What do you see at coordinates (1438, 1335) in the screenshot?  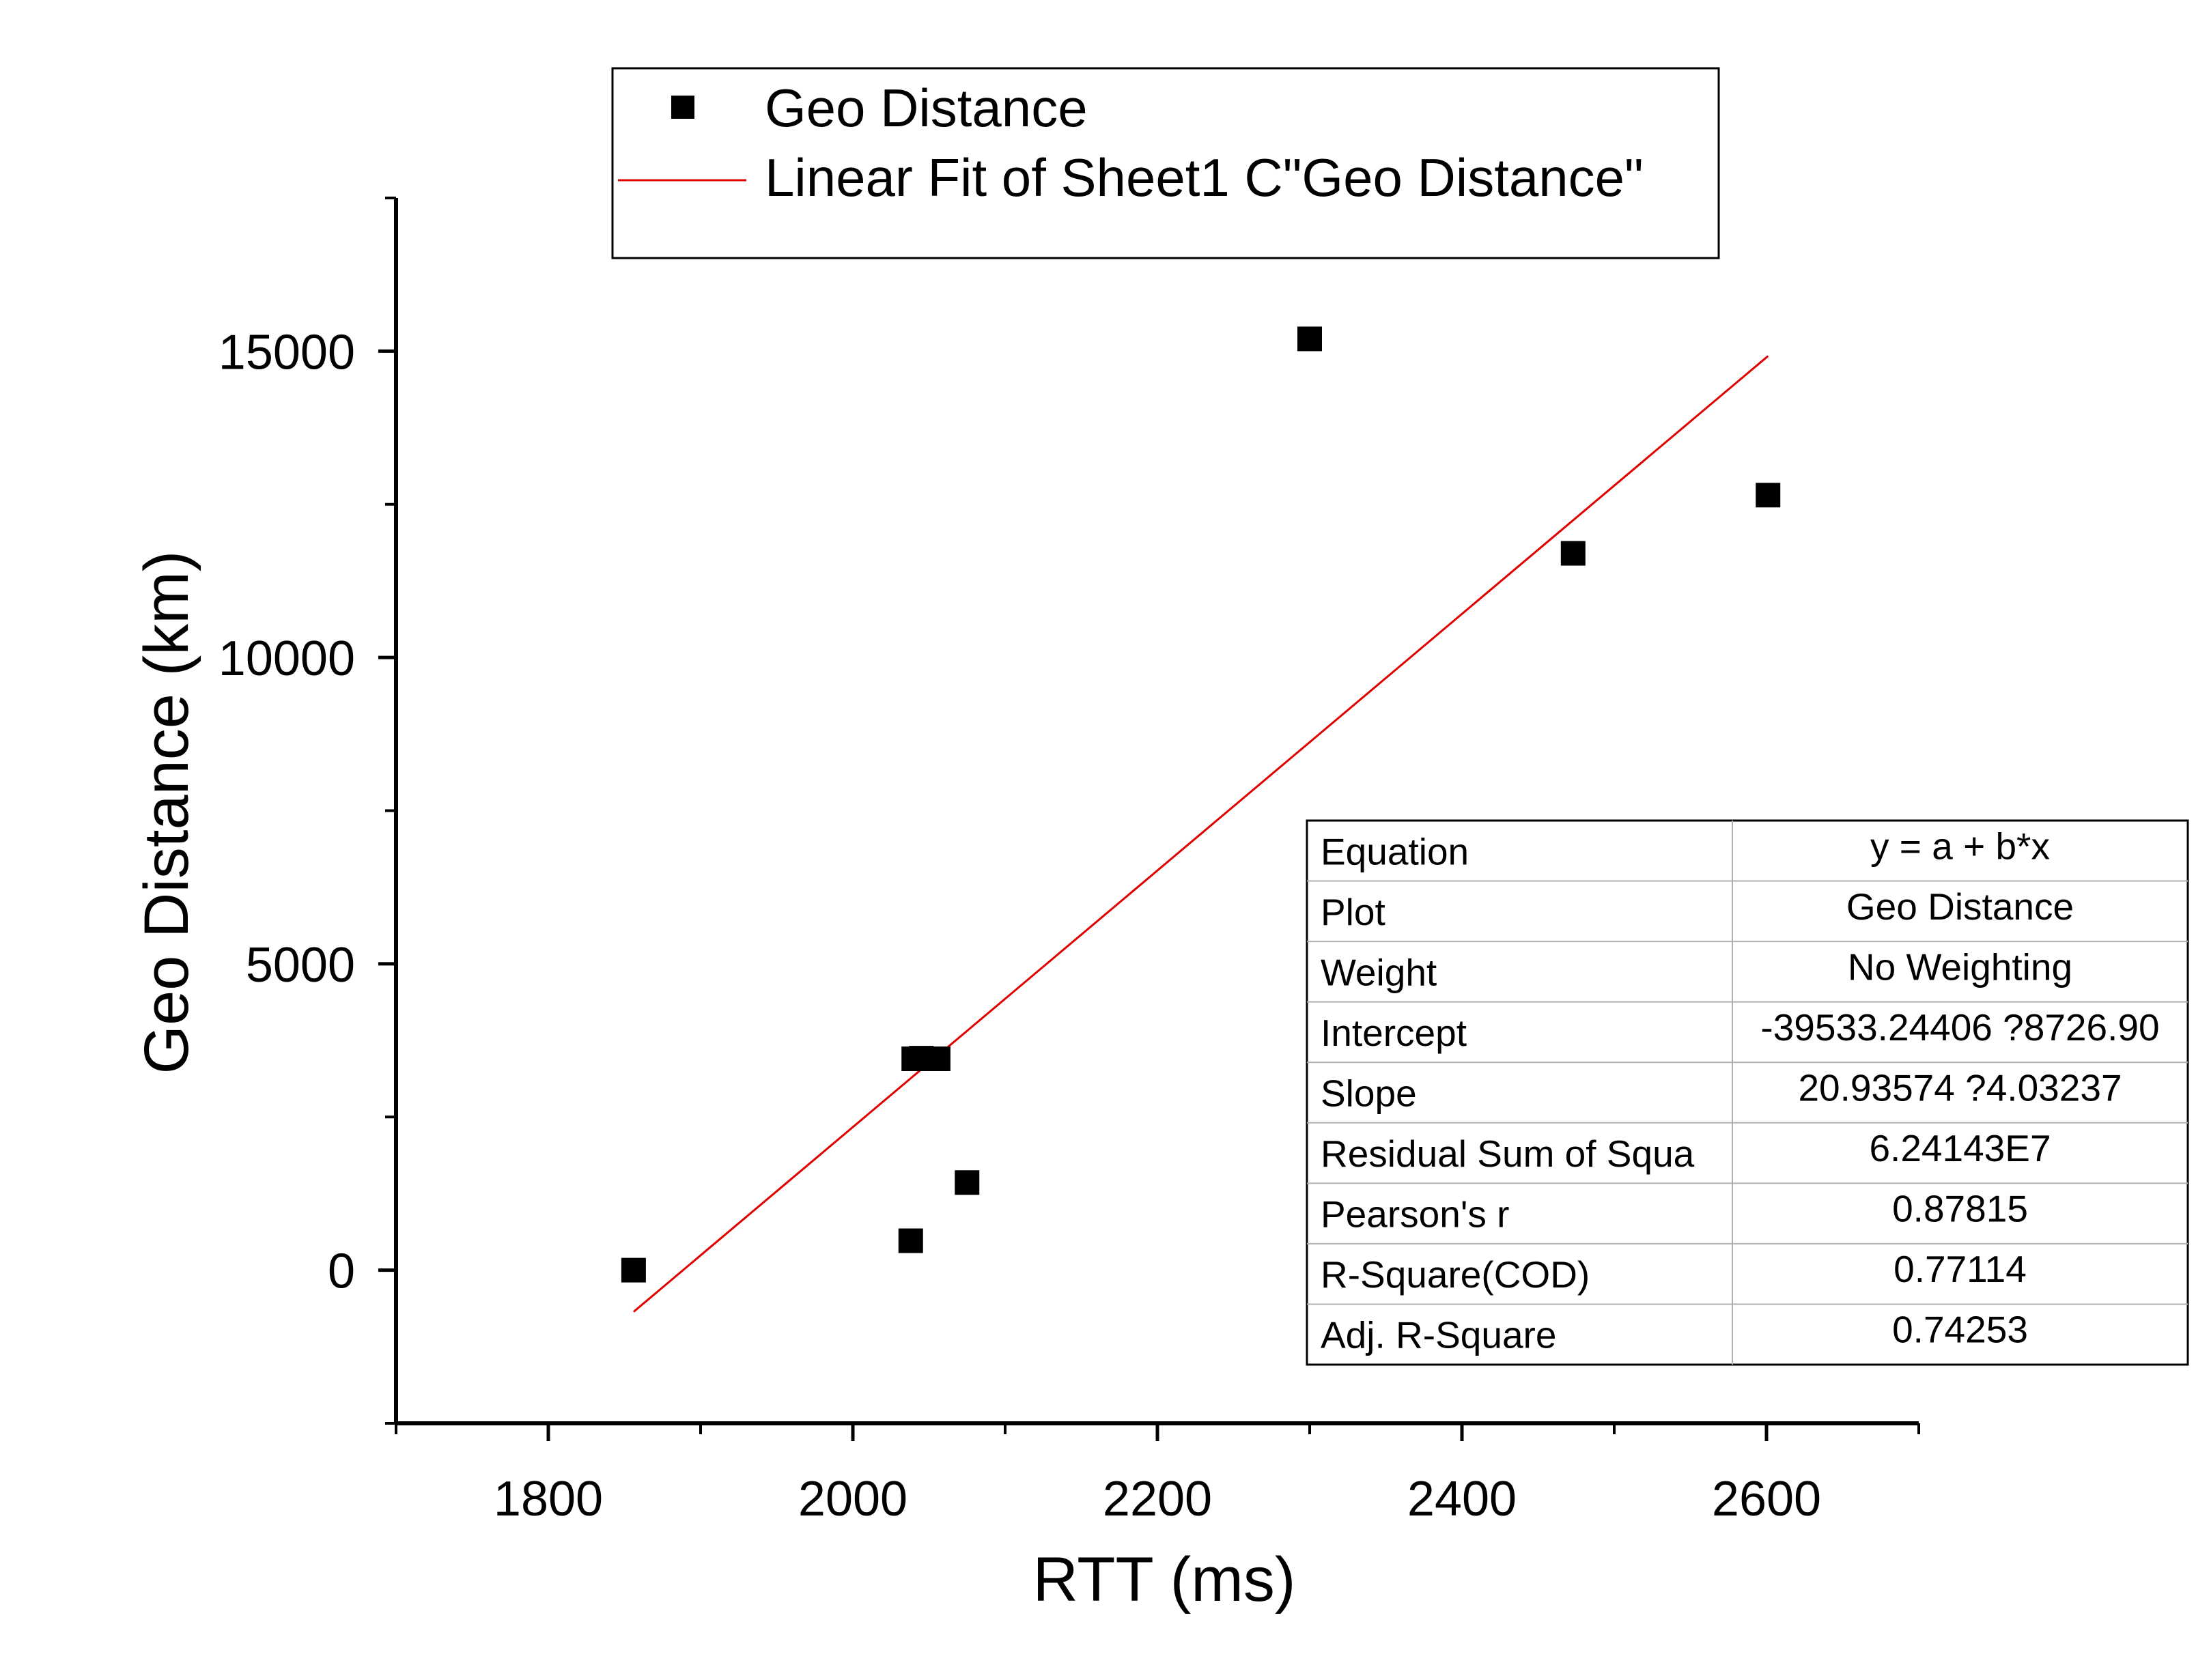 I see `stats-row-label: Adj. R-Square` at bounding box center [1438, 1335].